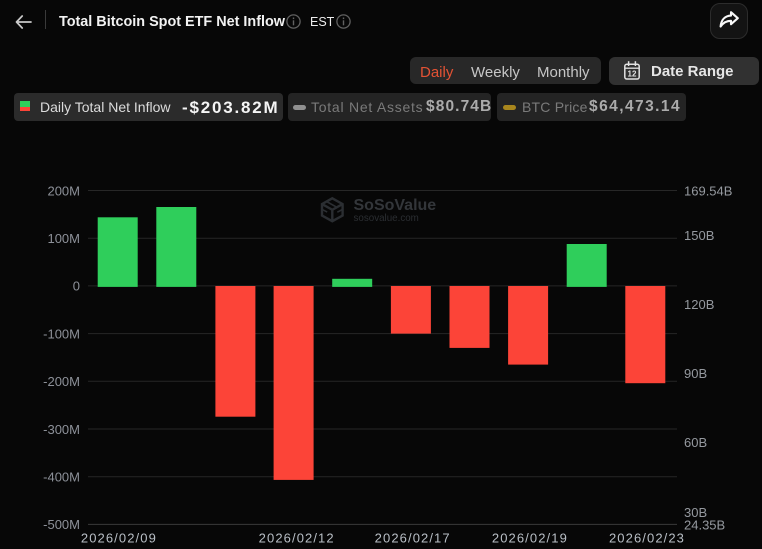 The image size is (762, 549). Describe the element at coordinates (63, 190) in the screenshot. I see `svg-text: 200M` at that location.